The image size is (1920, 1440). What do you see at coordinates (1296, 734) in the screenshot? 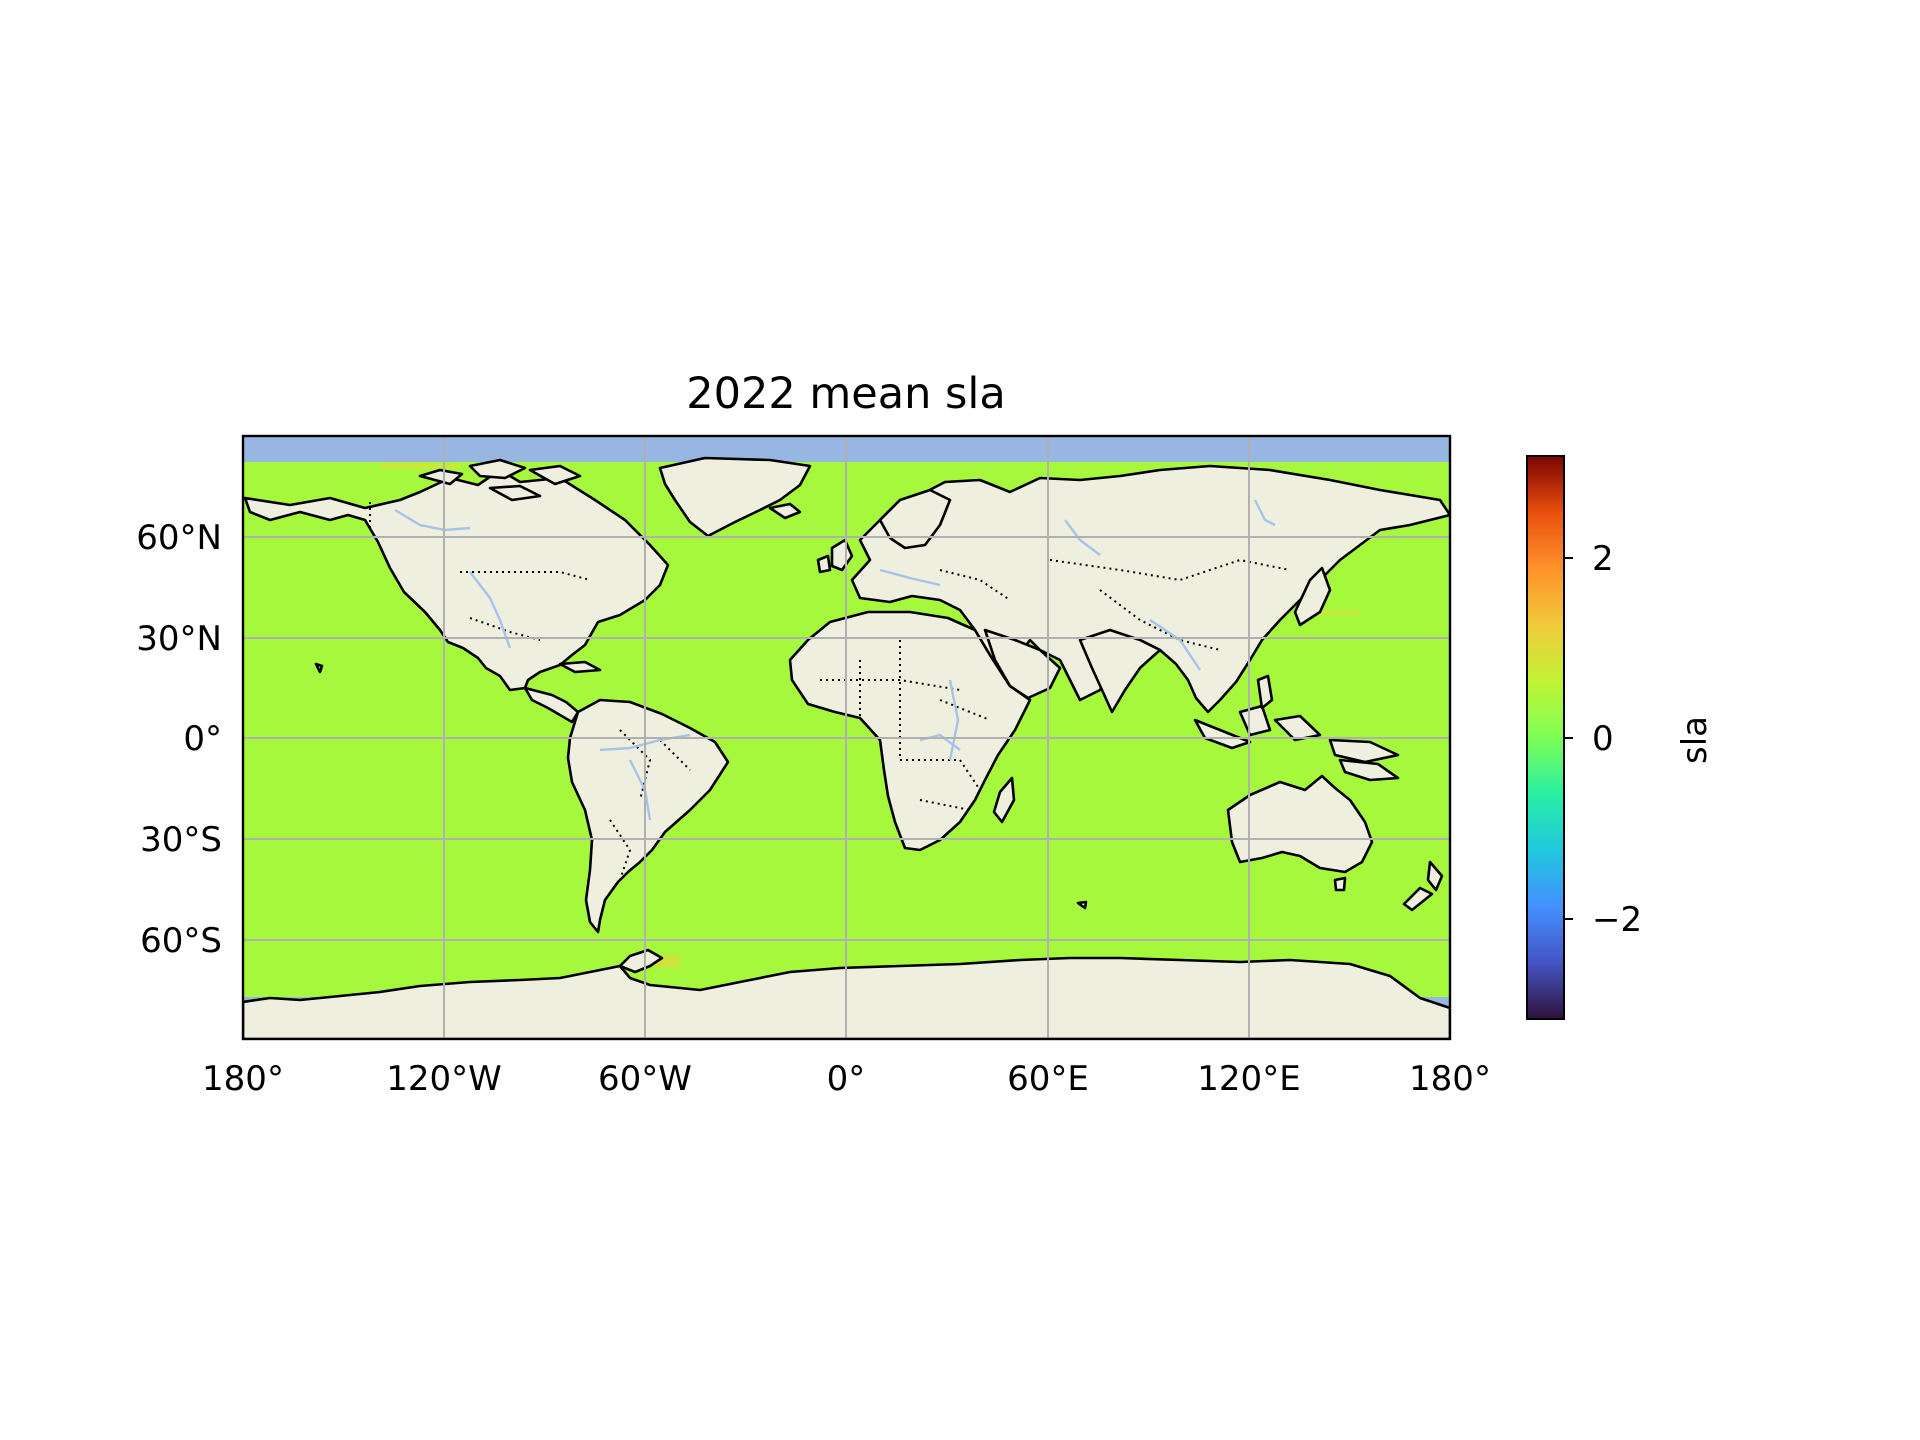
I see `indonesia` at bounding box center [1296, 734].